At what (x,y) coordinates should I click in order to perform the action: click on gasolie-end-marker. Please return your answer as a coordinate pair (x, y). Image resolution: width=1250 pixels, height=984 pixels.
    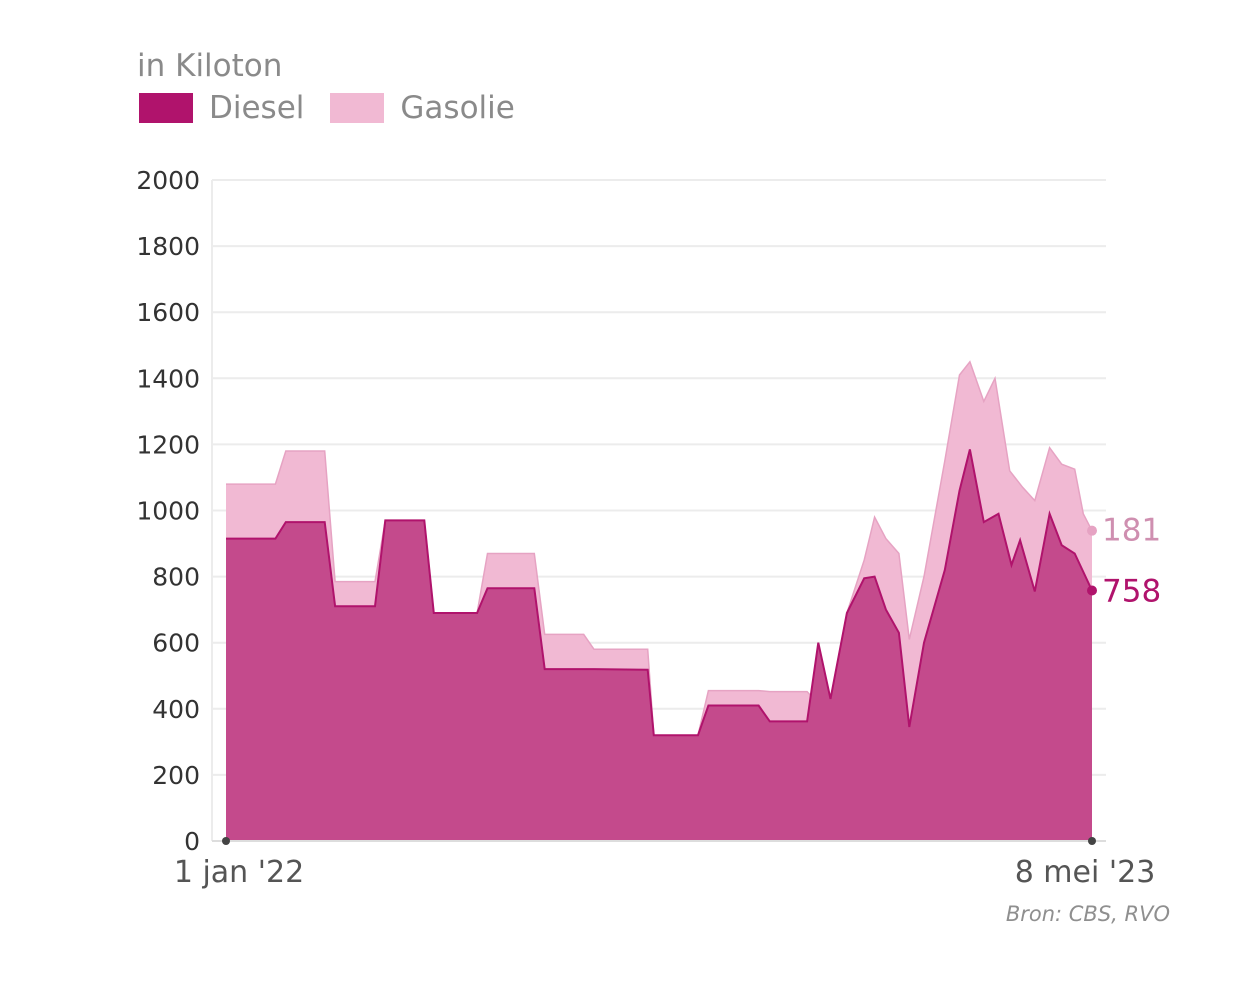
    Looking at the image, I should click on (1092, 530).